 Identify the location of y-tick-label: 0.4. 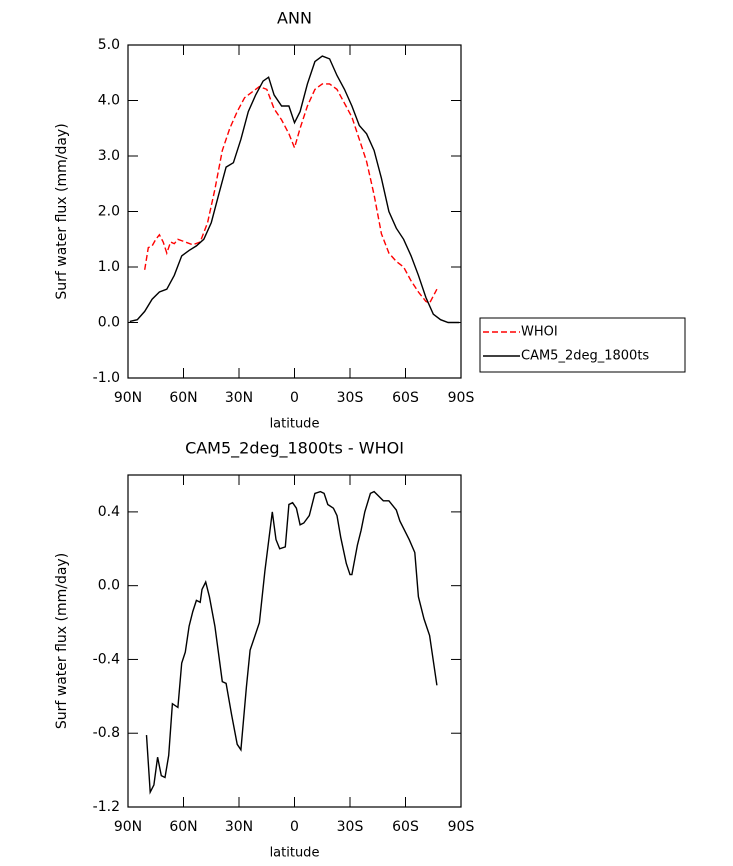
(109, 512).